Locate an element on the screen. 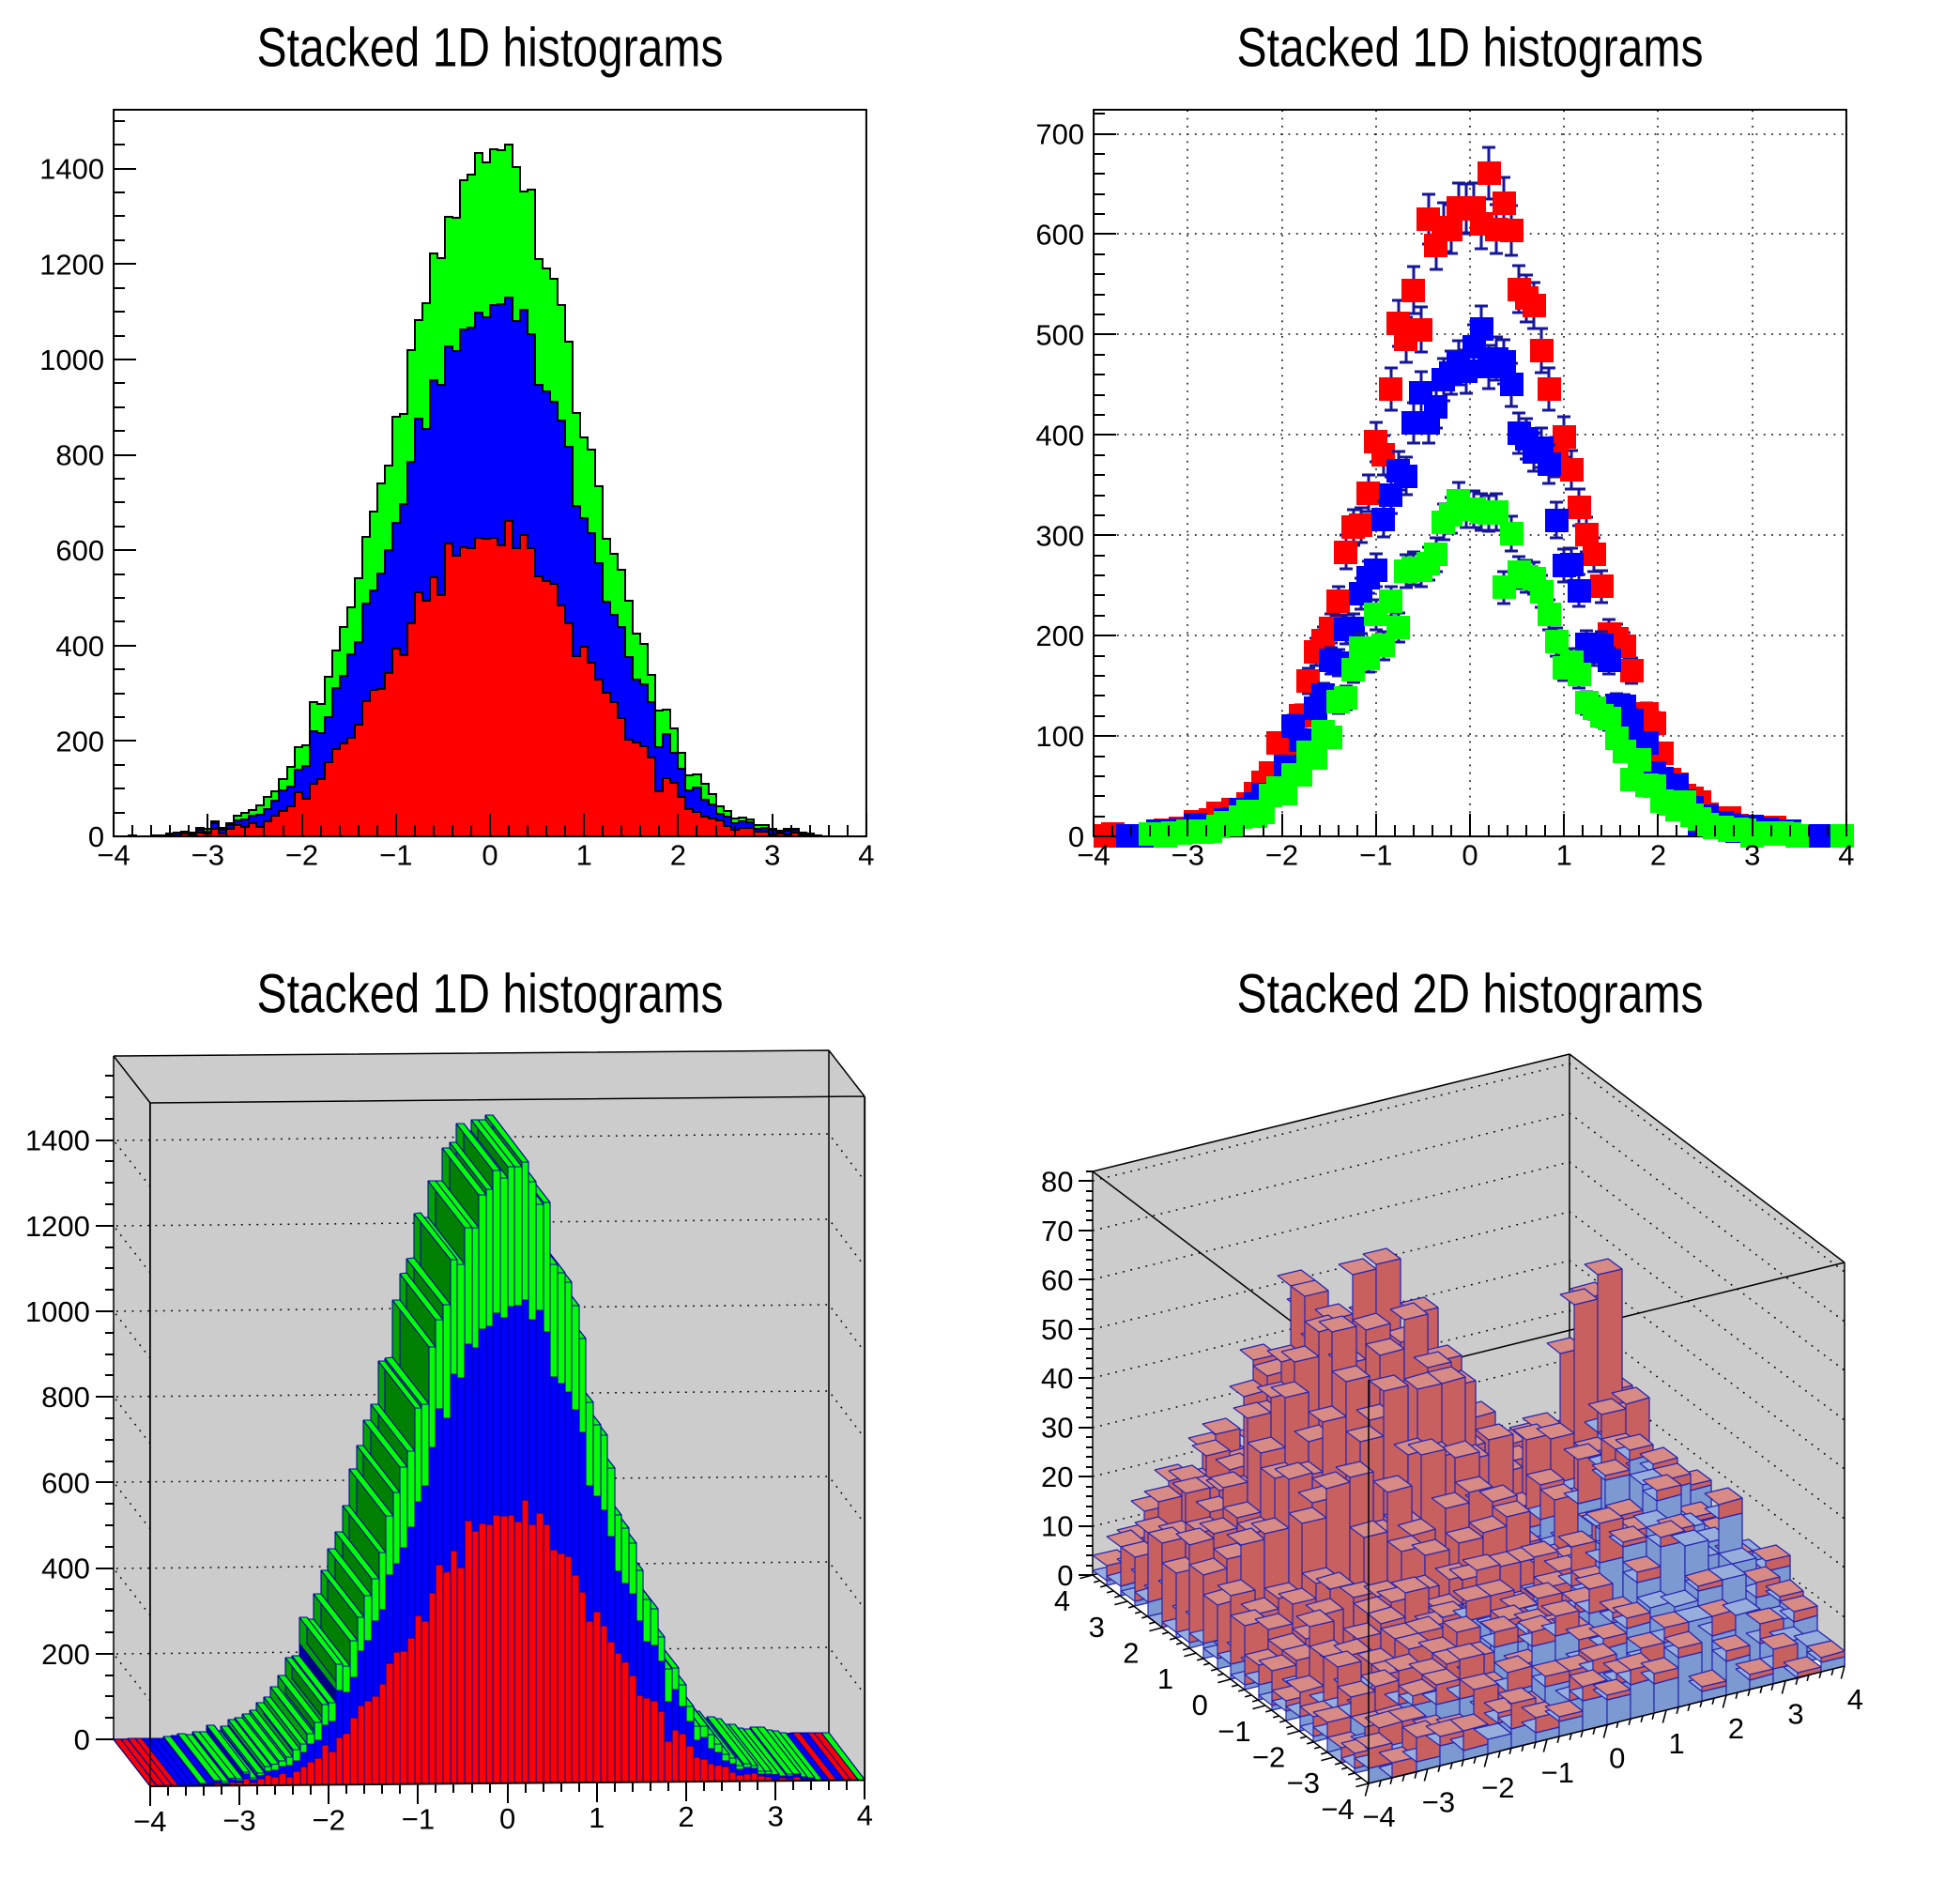 The image size is (1960, 1897). svg-text: 40 is located at coordinates (1057, 1378).